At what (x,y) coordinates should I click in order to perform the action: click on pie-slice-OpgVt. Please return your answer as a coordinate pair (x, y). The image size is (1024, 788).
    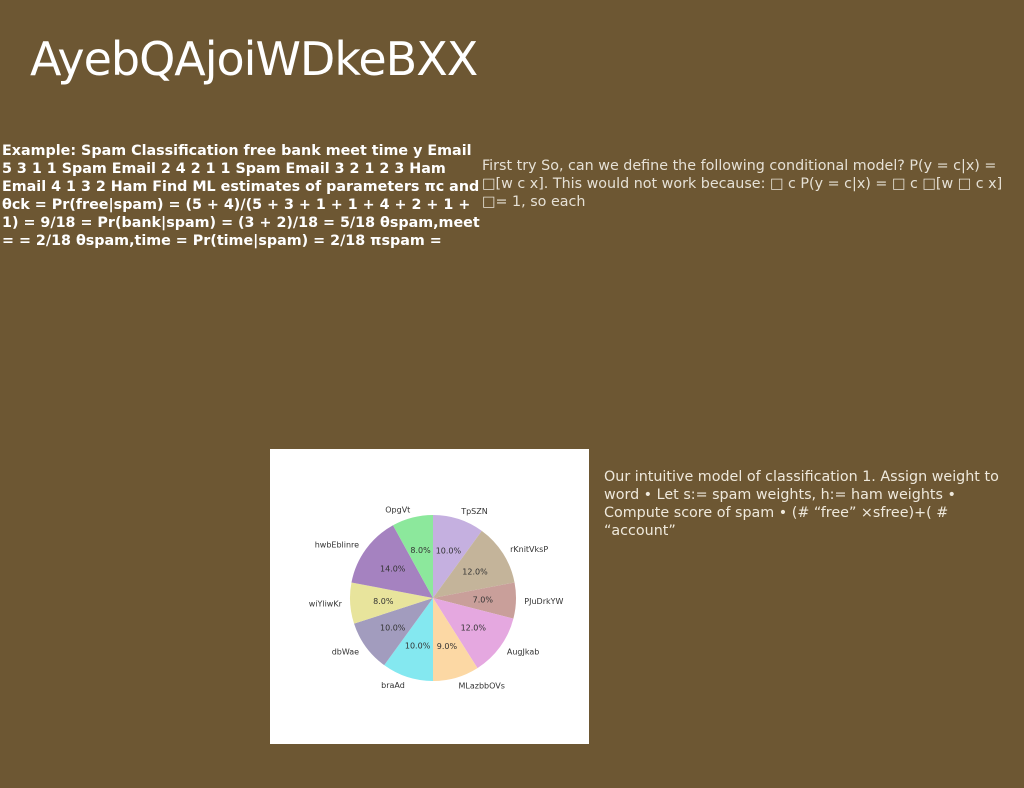
    Looking at the image, I should click on (413, 556).